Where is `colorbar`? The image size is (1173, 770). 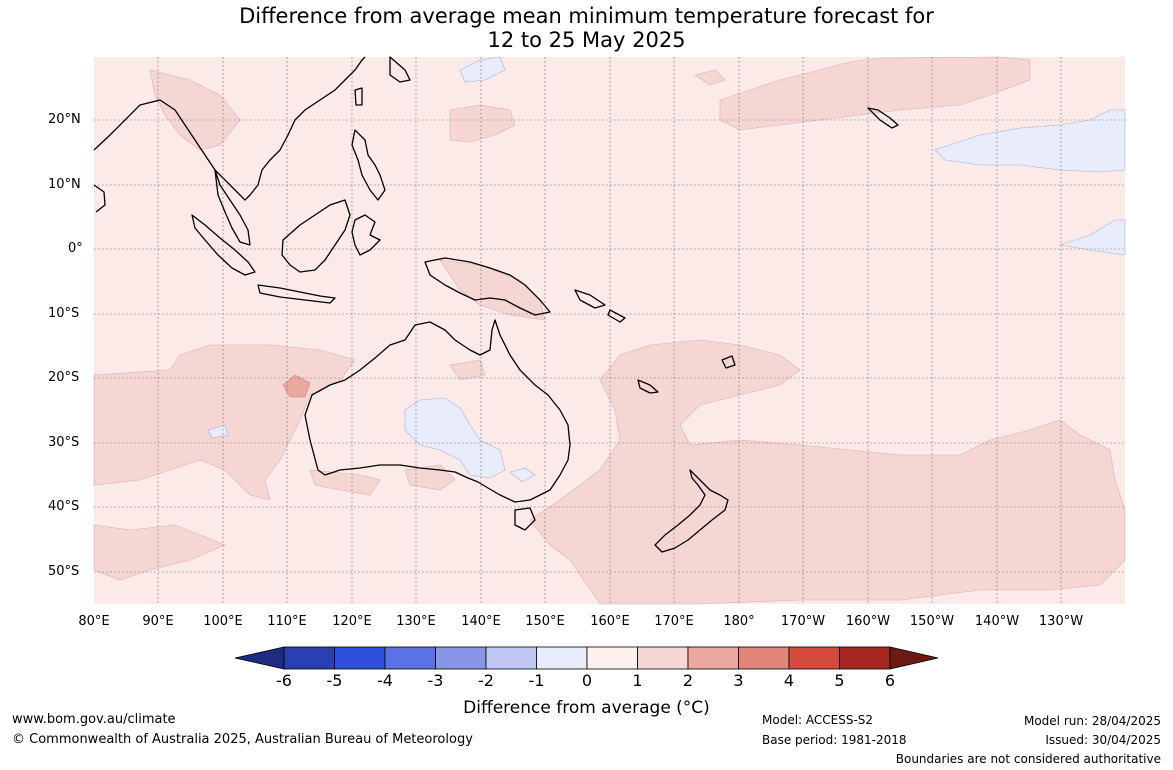 colorbar is located at coordinates (586, 658).